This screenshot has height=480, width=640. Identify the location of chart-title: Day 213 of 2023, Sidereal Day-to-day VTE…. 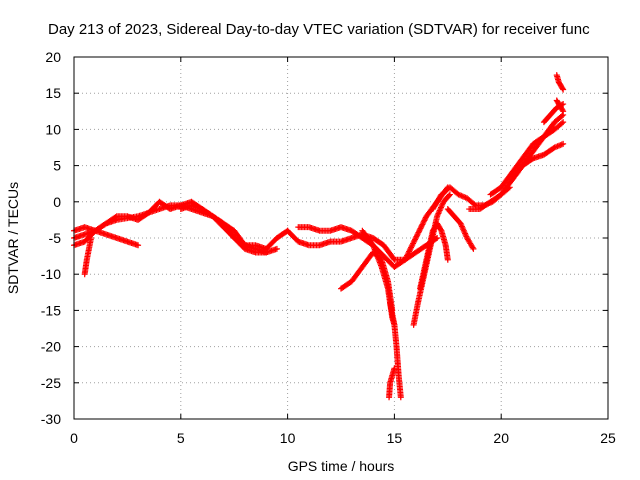
(319, 29).